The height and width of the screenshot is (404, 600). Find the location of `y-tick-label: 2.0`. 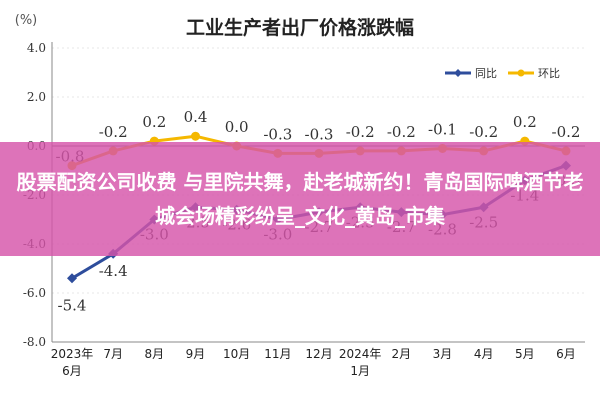

y-tick-label: 2.0 is located at coordinates (36, 97).